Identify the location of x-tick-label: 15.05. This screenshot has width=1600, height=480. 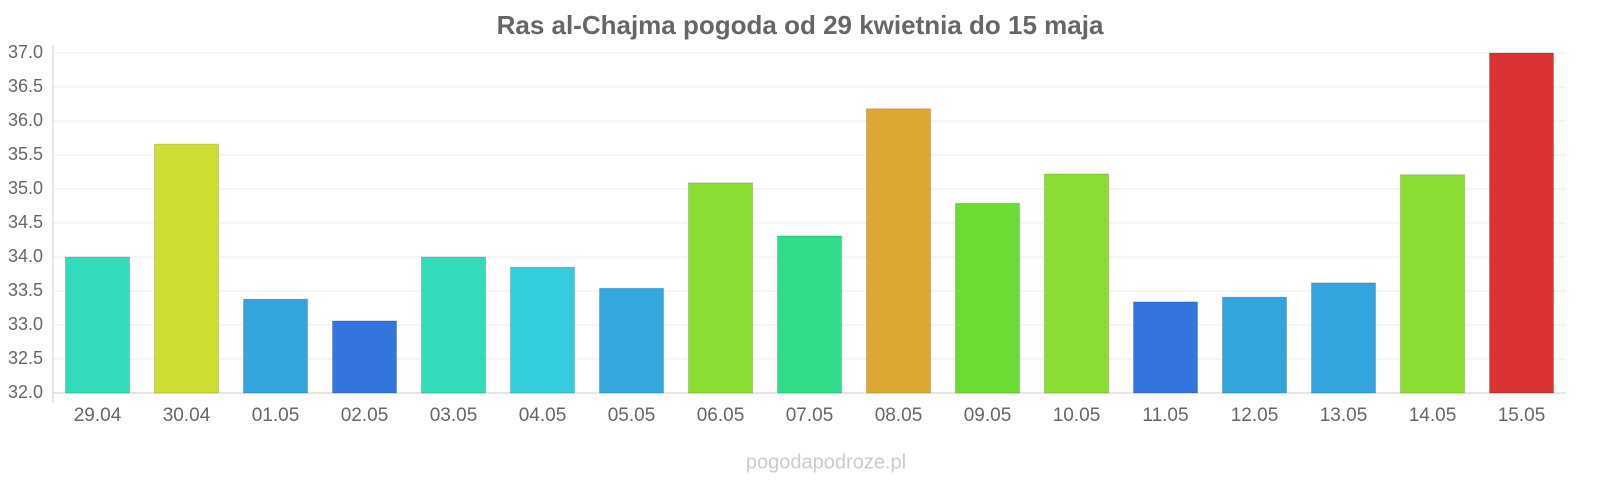
(1522, 415).